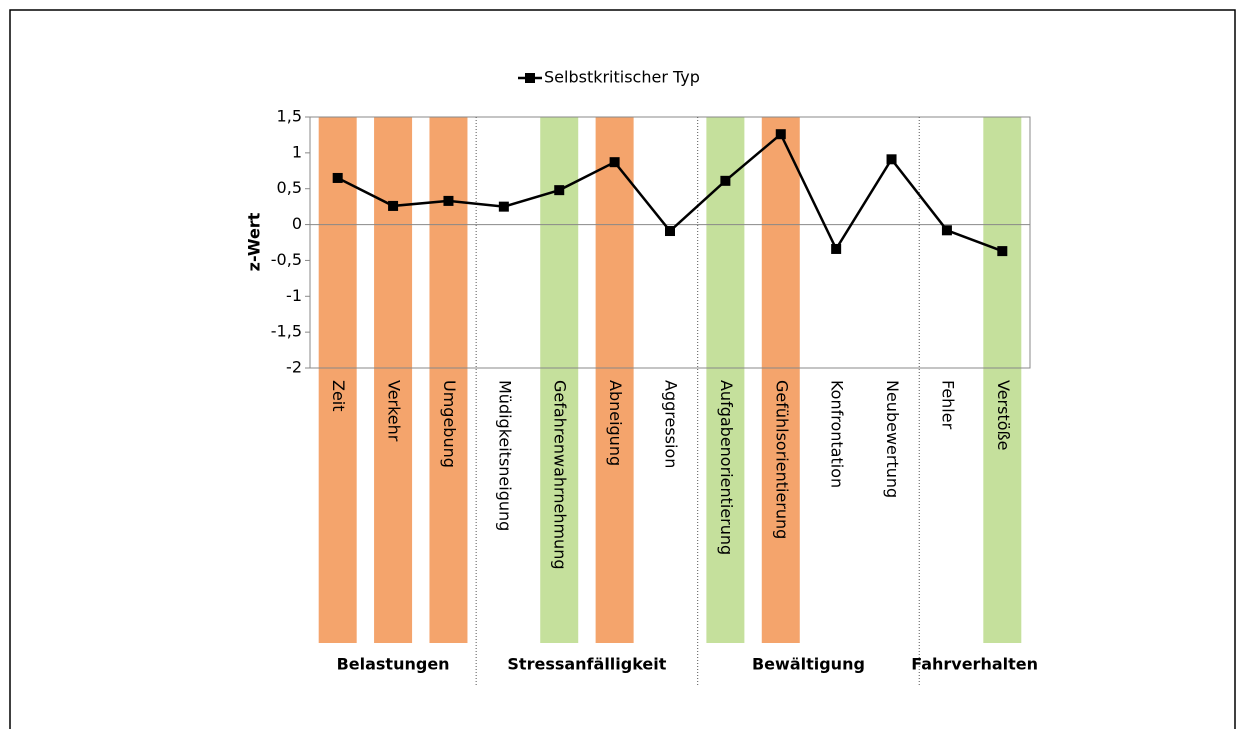 This screenshot has width=1245, height=729. Describe the element at coordinates (394, 411) in the screenshot. I see `x-tick-label: Verkehr` at that location.